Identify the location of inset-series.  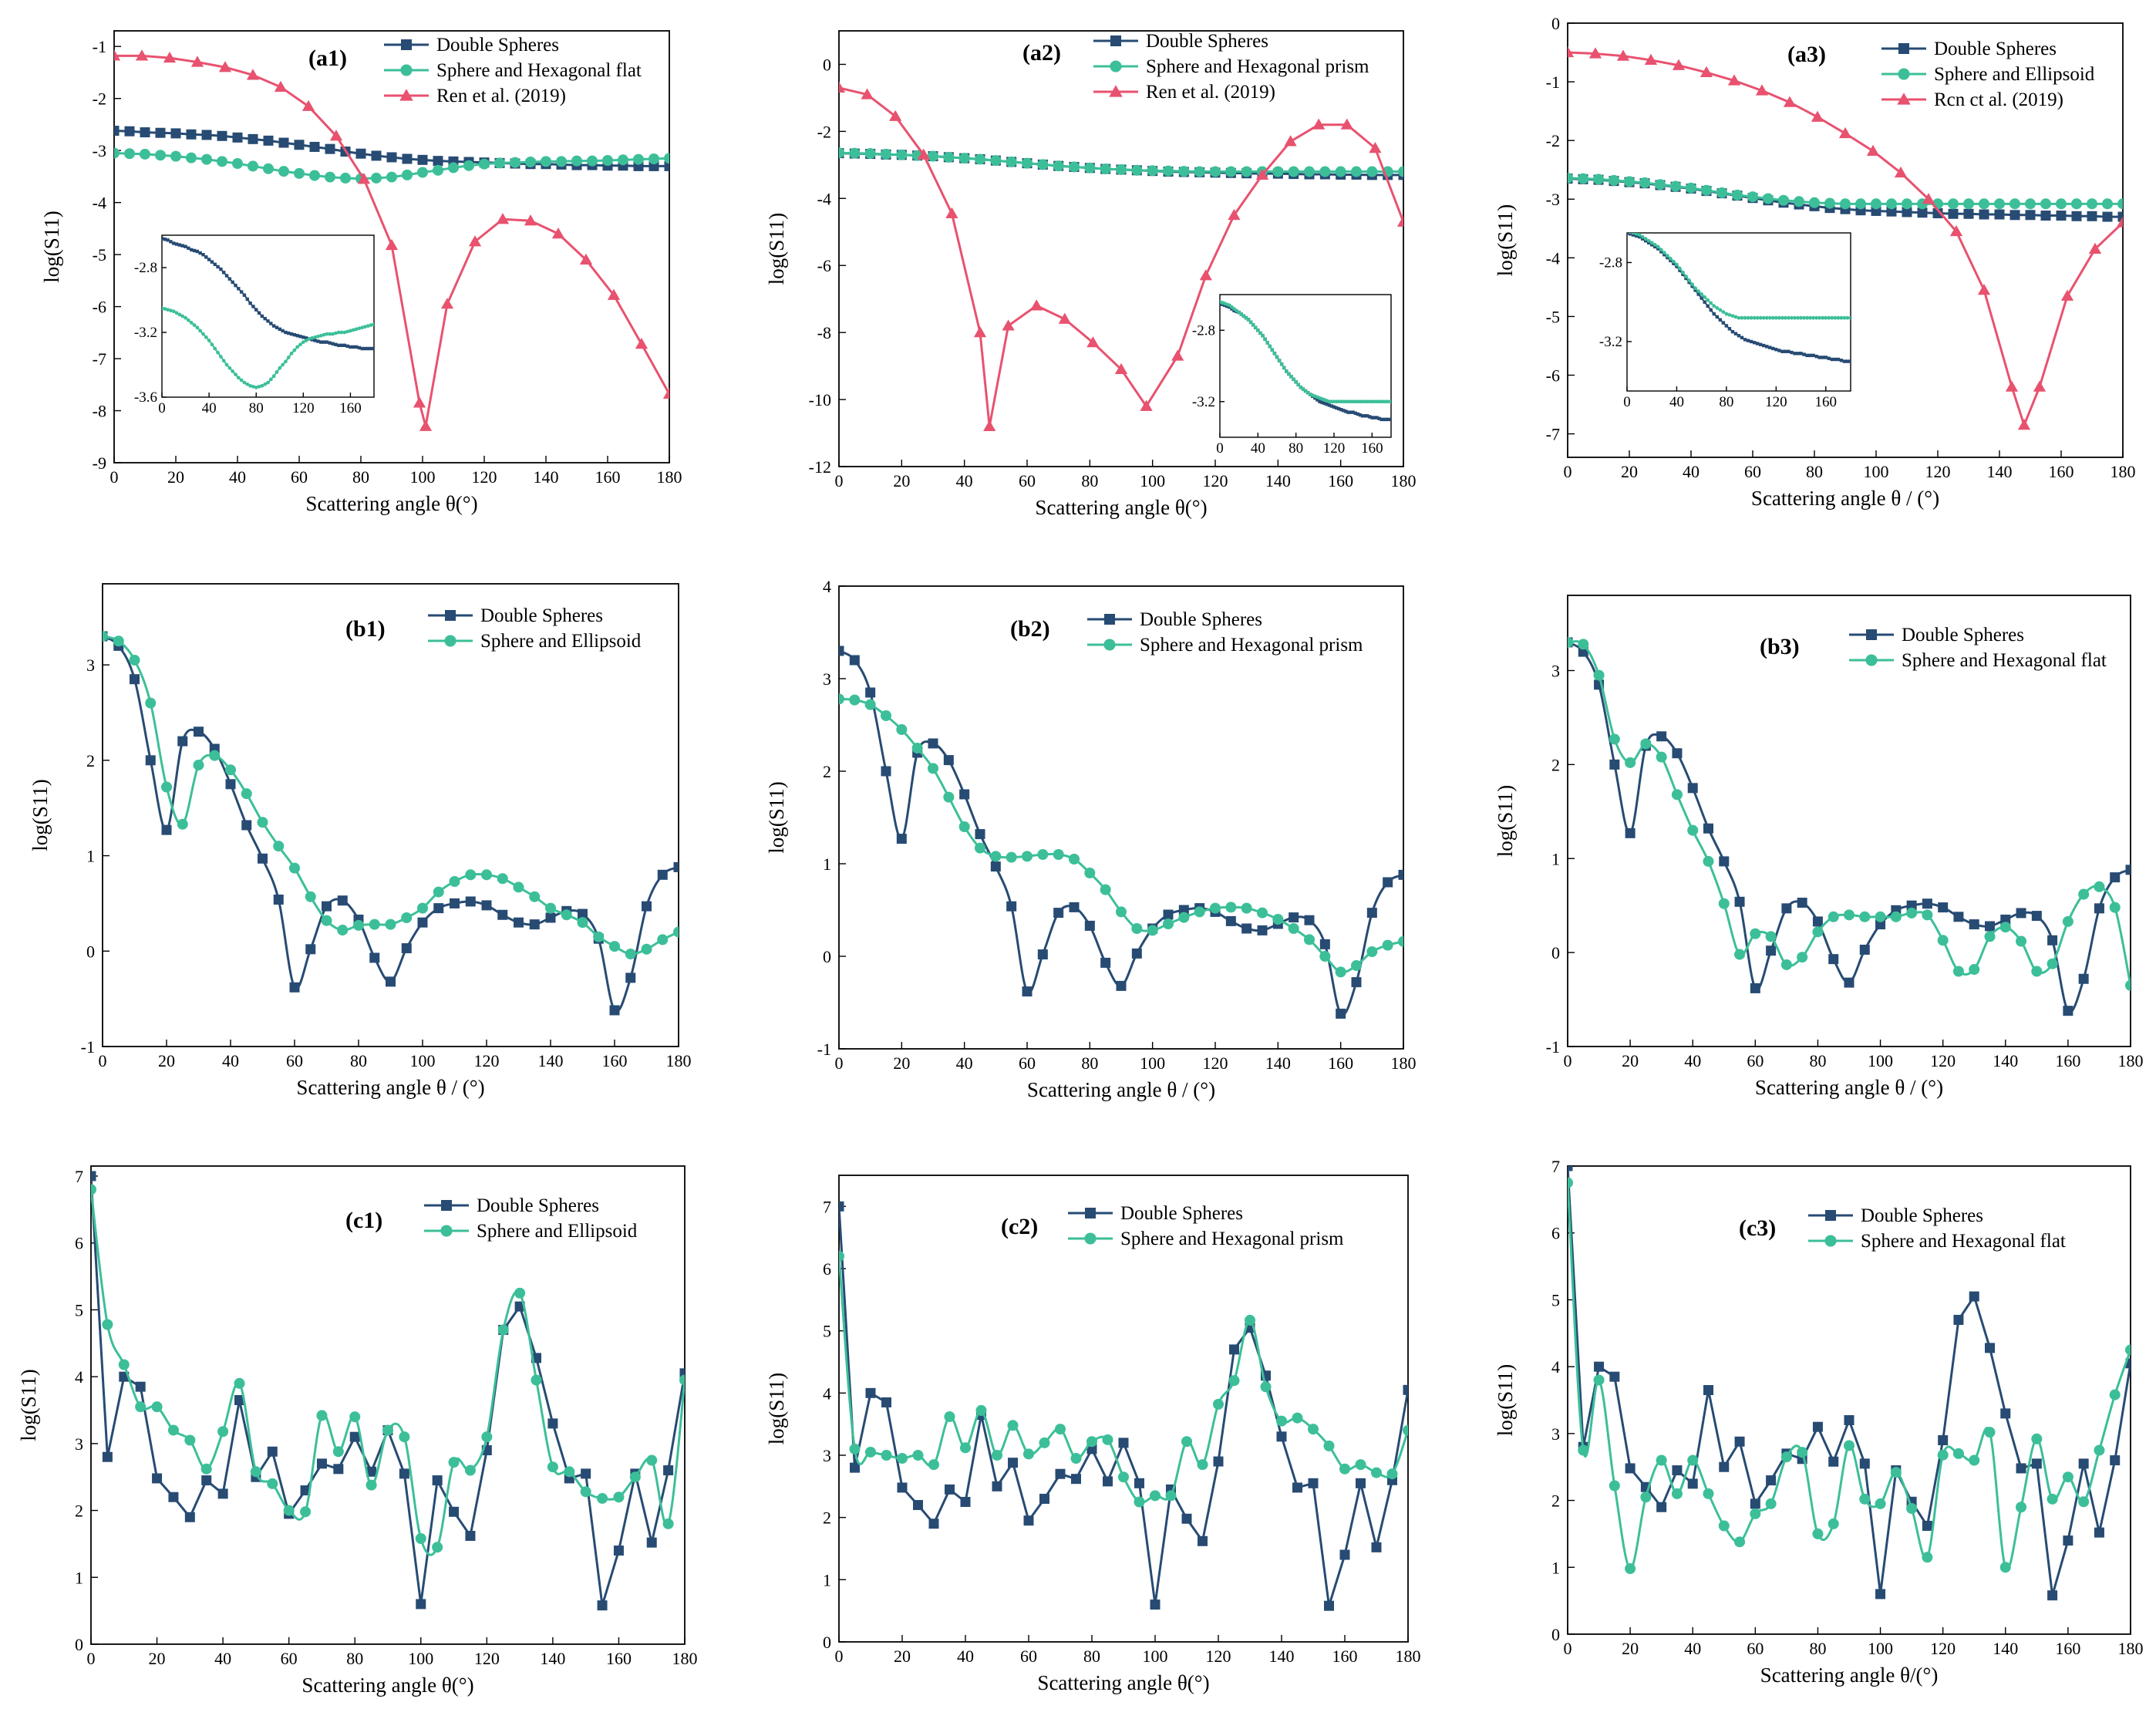
(268, 348).